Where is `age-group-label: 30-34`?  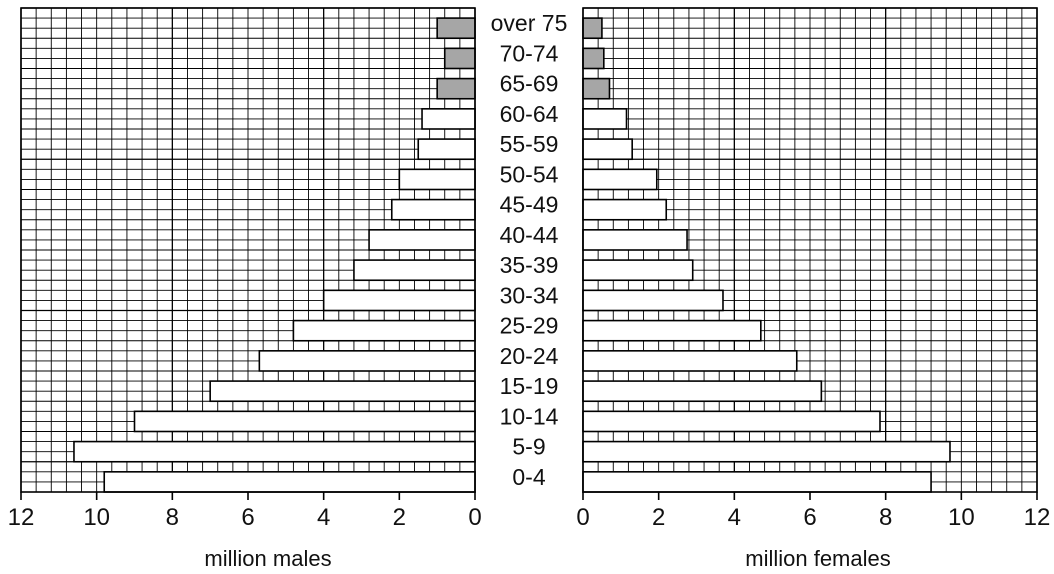 age-group-label: 30-34 is located at coordinates (529, 295).